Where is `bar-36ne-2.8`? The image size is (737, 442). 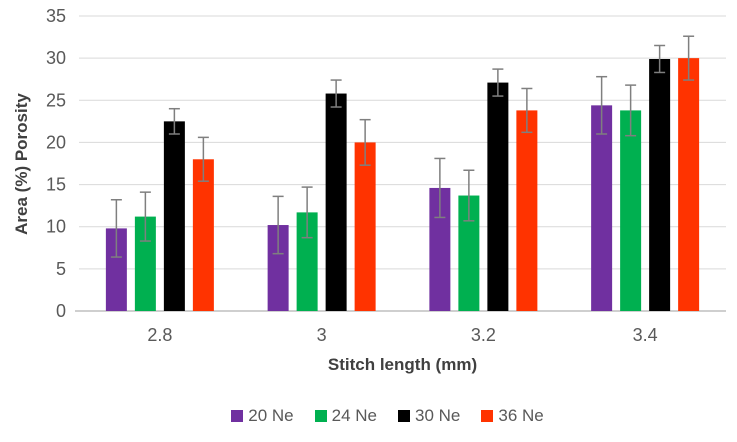 bar-36ne-2.8 is located at coordinates (203, 235).